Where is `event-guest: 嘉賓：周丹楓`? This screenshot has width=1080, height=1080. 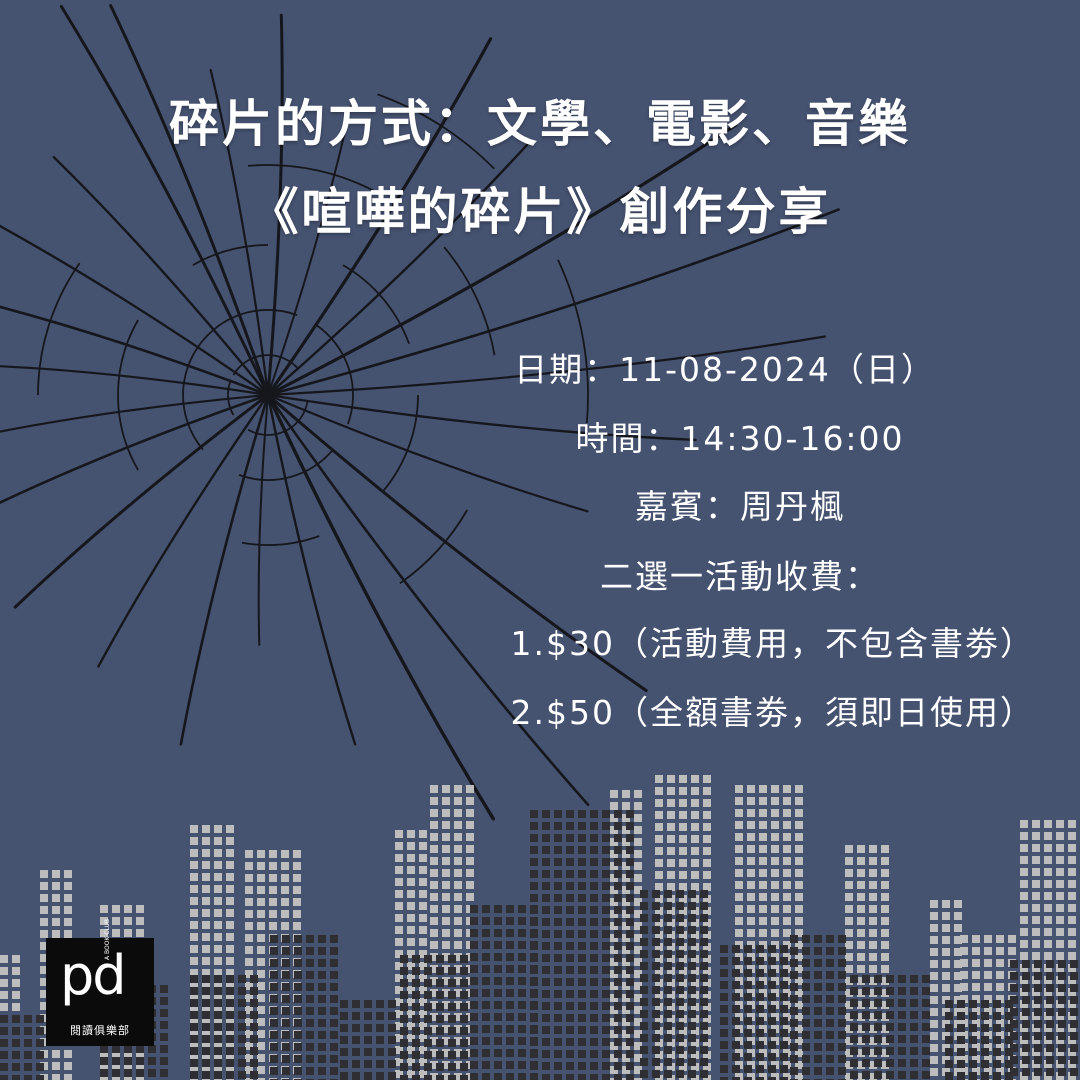 event-guest: 嘉賓：周丹楓 is located at coordinates (740, 506).